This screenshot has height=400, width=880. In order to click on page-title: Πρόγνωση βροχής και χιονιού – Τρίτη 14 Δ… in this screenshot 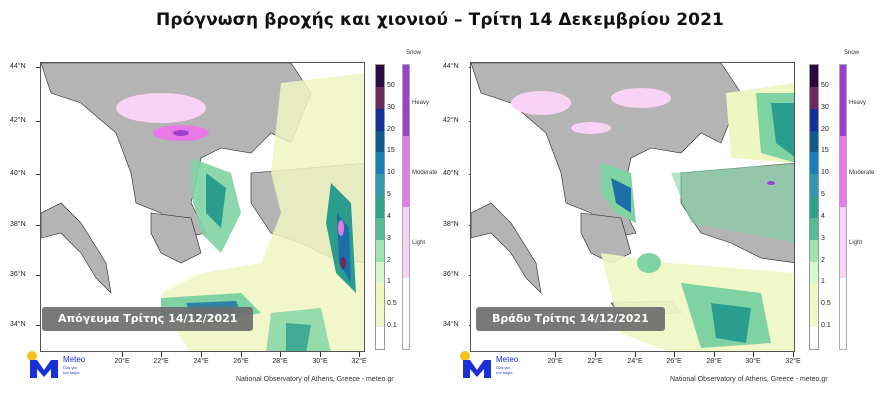, I will do `click(440, 20)`.